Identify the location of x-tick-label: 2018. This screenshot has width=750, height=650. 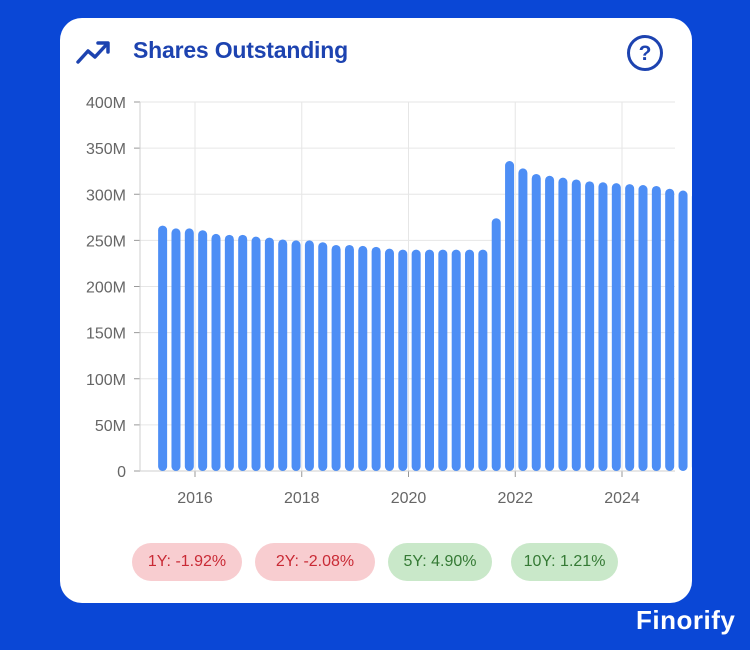
(302, 498).